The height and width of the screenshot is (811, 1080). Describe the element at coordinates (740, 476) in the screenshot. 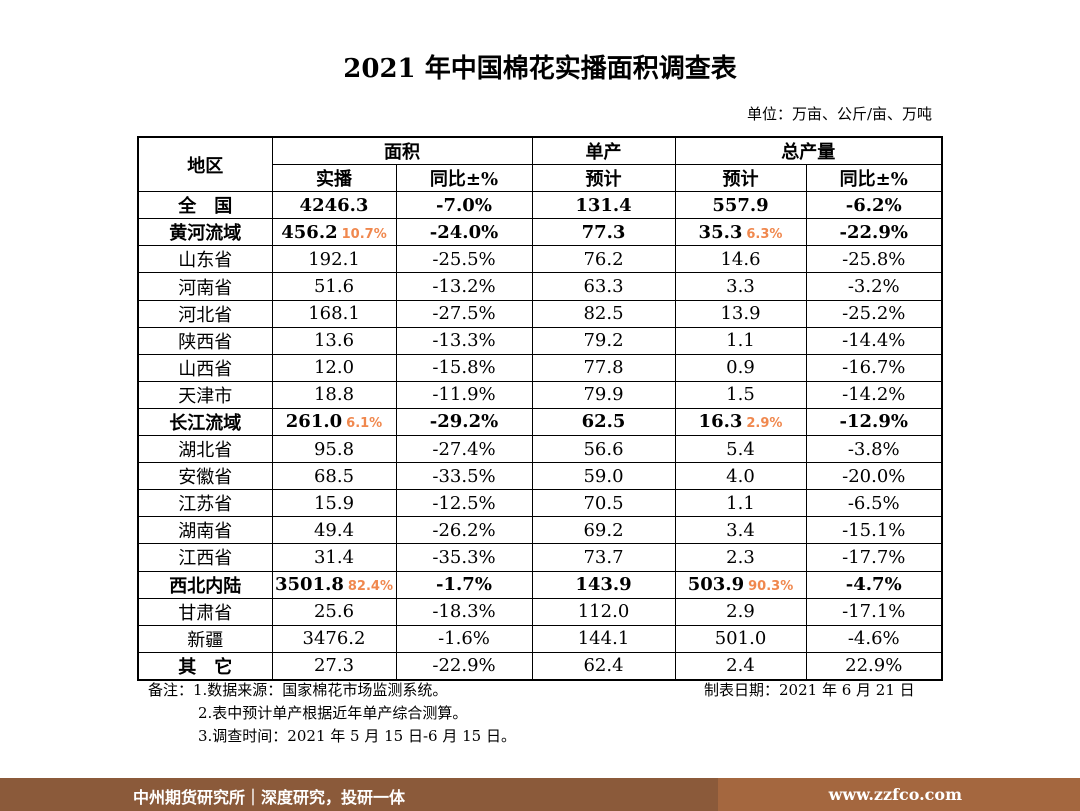

I see `cell-output-value: 4.0` at that location.